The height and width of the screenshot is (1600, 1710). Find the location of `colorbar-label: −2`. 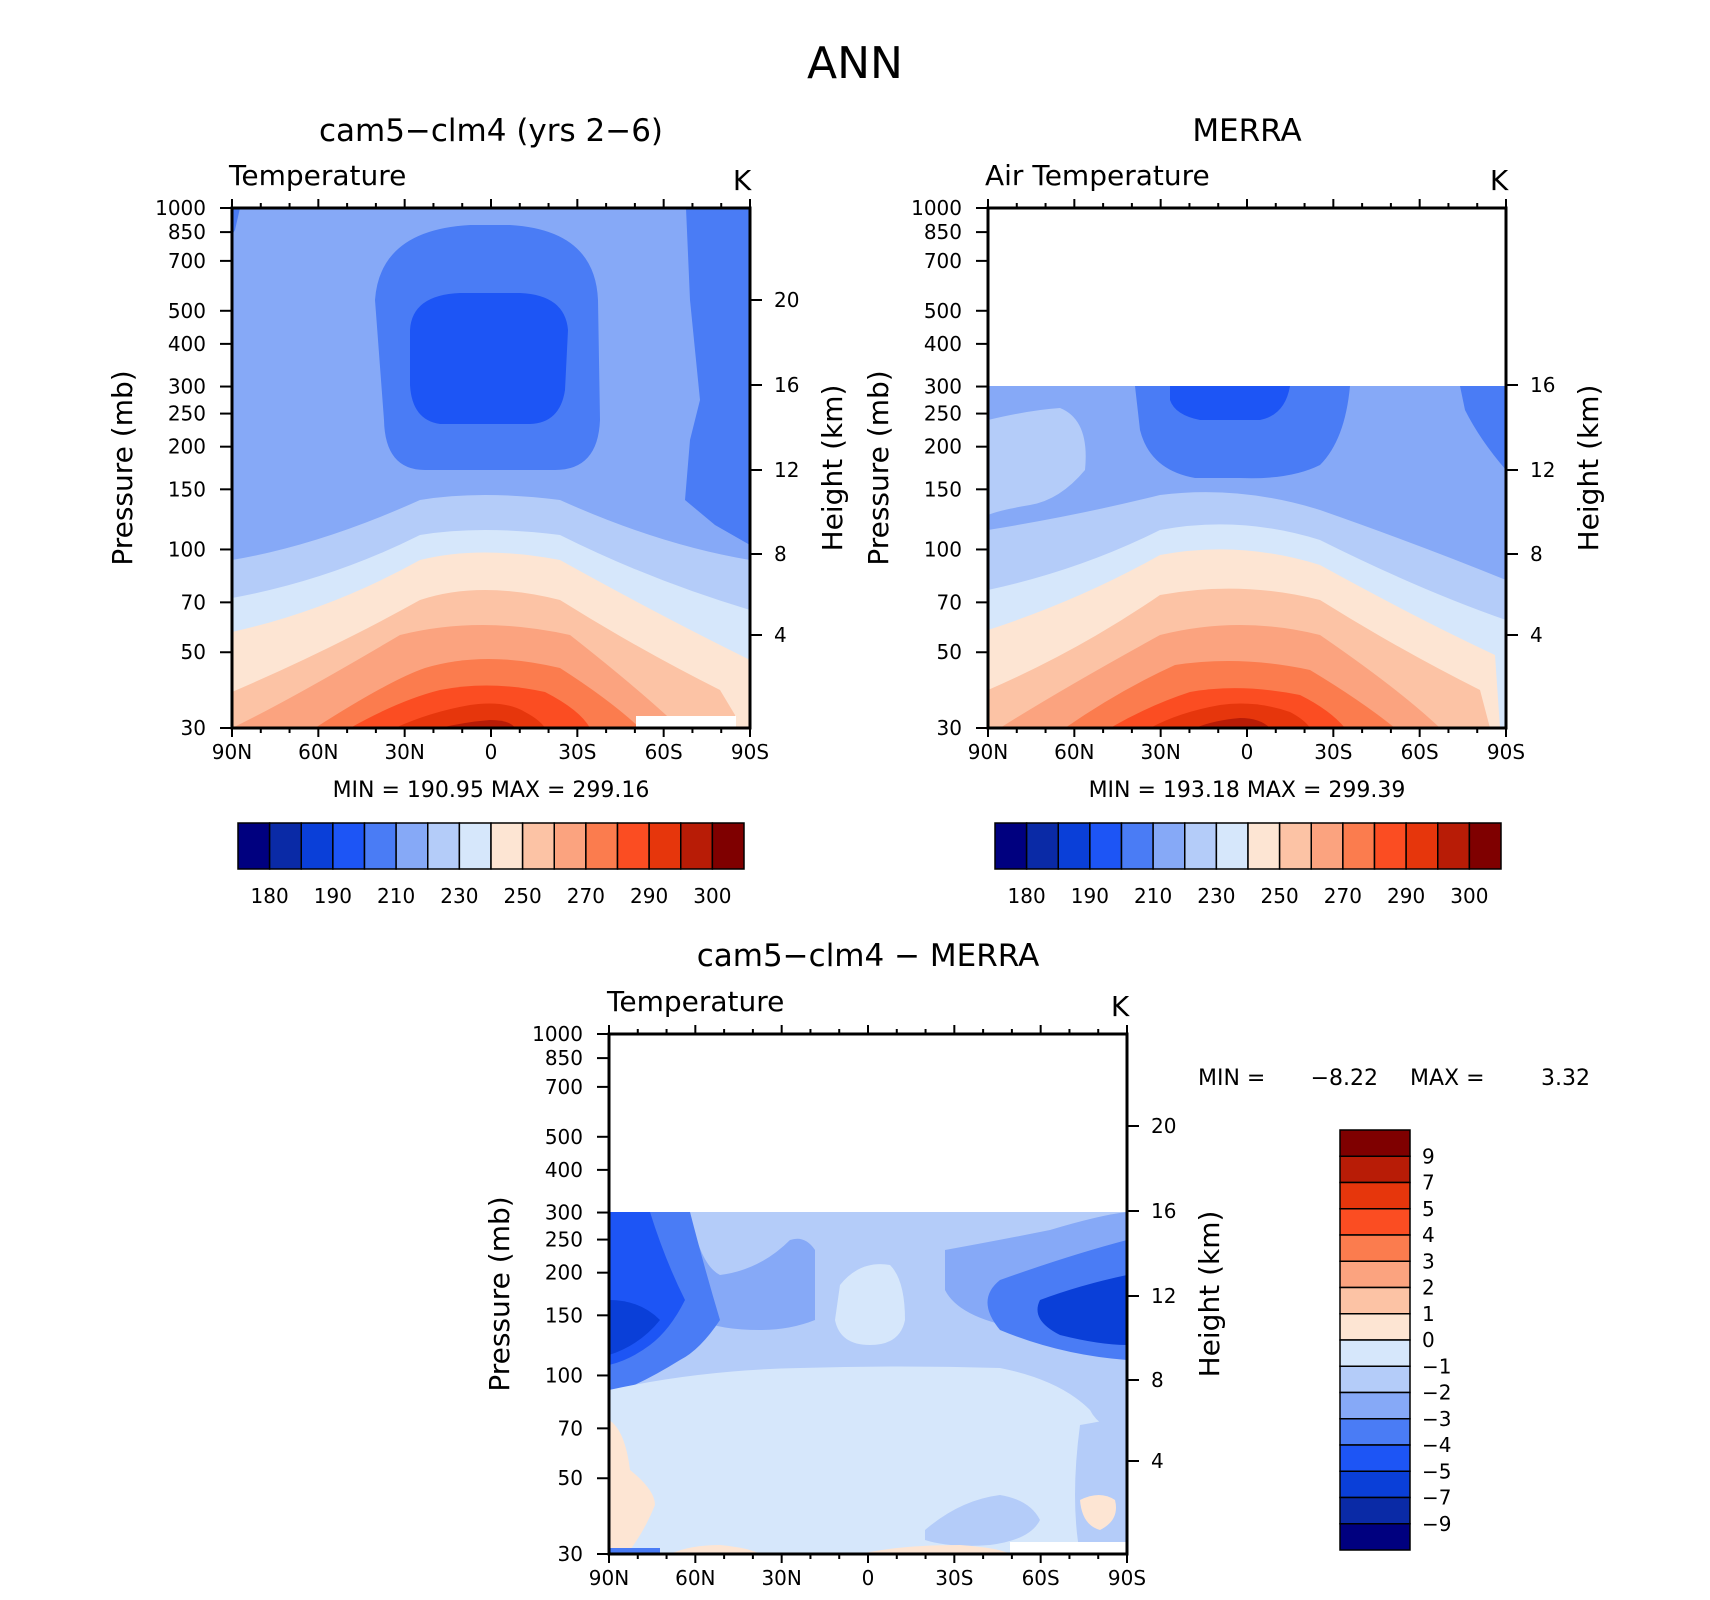

colorbar-label: −2 is located at coordinates (1436, 1393).